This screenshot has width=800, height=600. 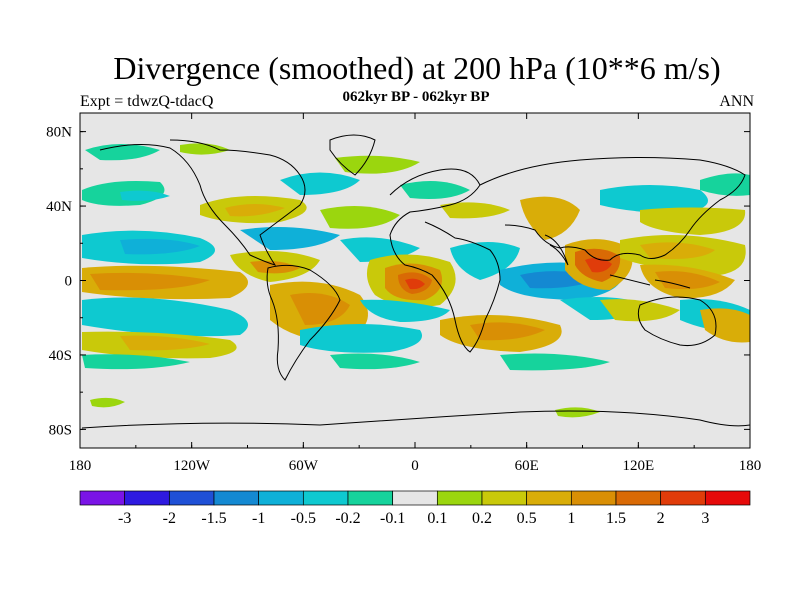 I want to click on lon-tick-label: 60E, so click(x=527, y=466).